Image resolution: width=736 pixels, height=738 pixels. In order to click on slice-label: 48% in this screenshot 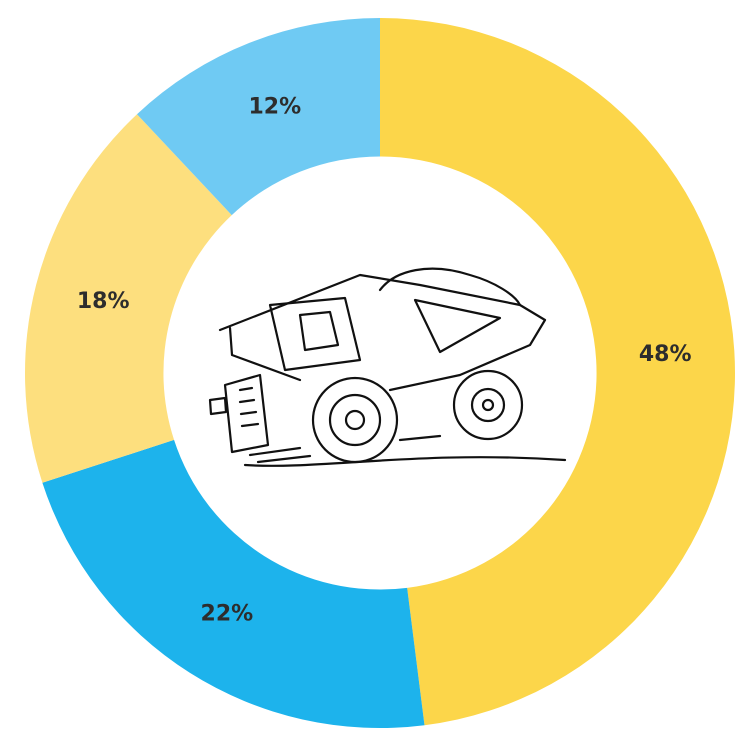, I will do `click(665, 354)`.